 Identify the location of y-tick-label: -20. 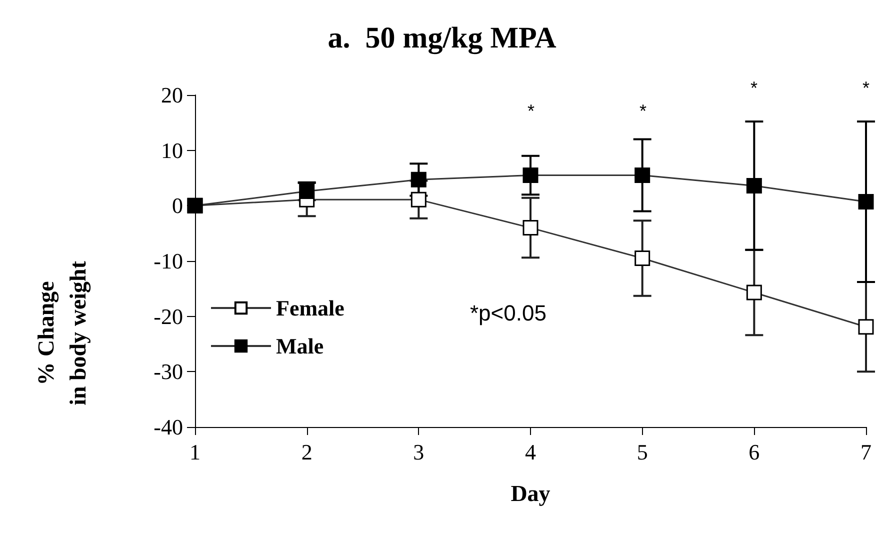
(168, 316).